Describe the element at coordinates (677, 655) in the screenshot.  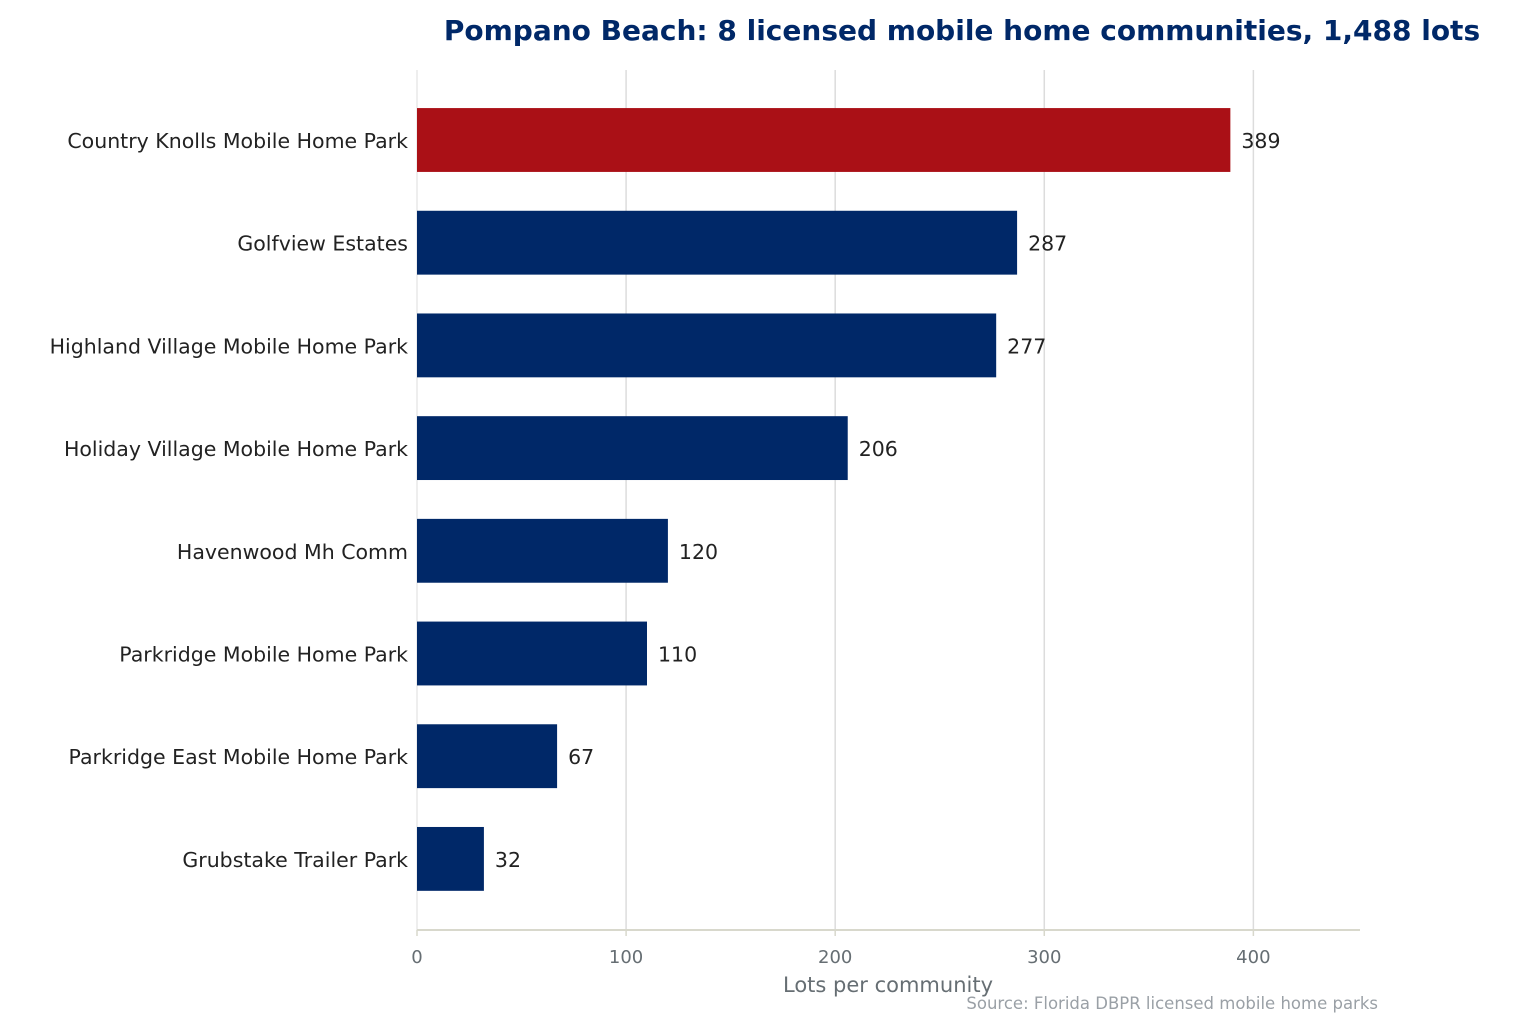
I see `value-label-5: 110` at that location.